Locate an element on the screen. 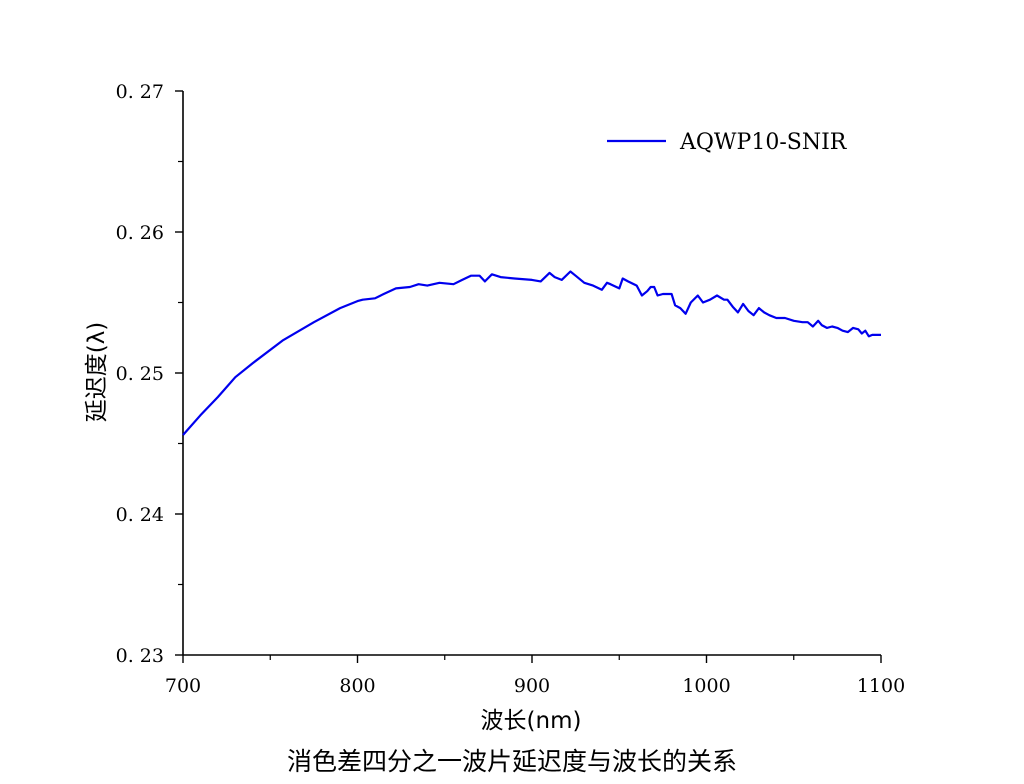 Image resolution: width=1024 pixels, height=784 pixels. series-line is located at coordinates (531, 353).